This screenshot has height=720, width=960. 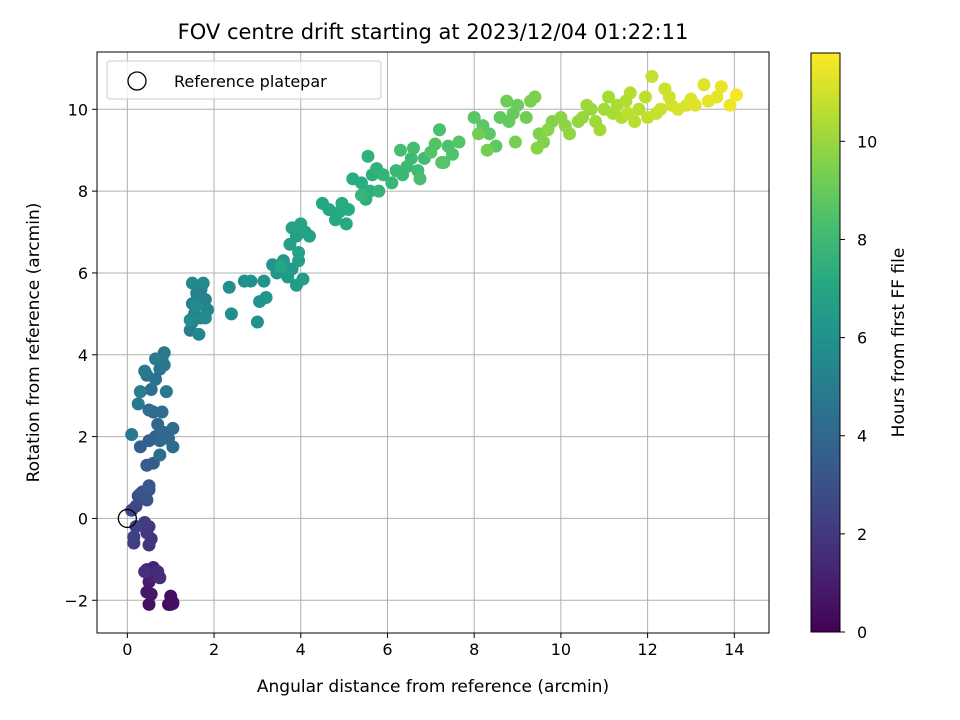 I want to click on colorbar-tick-label: 8, so click(x=862, y=239).